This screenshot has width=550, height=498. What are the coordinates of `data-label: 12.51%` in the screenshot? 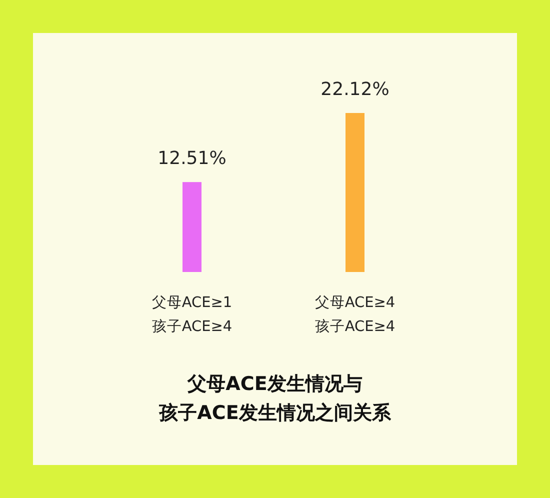 It's located at (192, 159).